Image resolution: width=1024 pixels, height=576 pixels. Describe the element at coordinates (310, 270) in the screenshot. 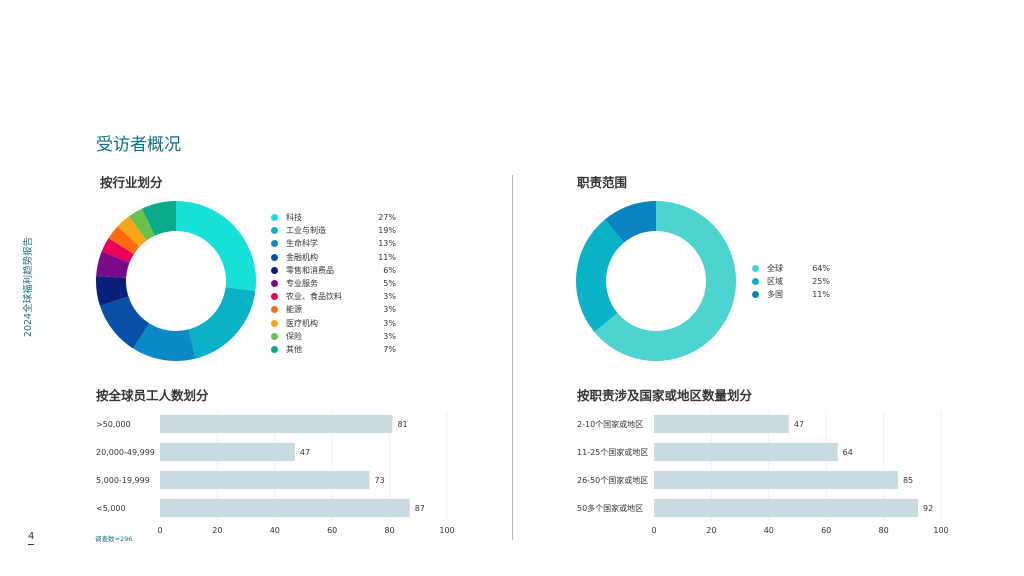

I see `legend-label: 零售和消费品` at that location.